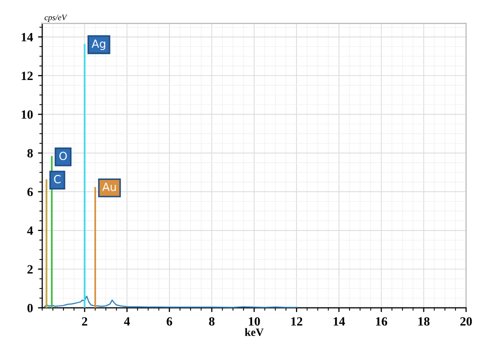  What do you see at coordinates (109, 187) in the screenshot?
I see `series-label: Au` at bounding box center [109, 187].